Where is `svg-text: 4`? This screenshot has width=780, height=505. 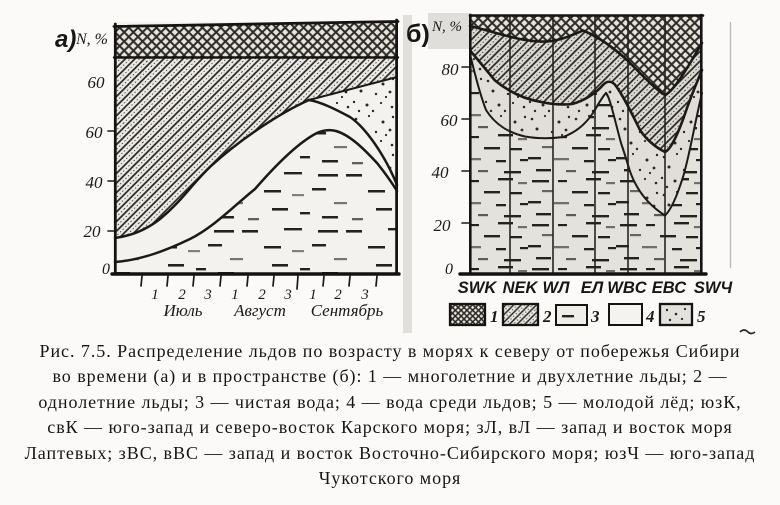
svg-text: 4 is located at coordinates (650, 316).